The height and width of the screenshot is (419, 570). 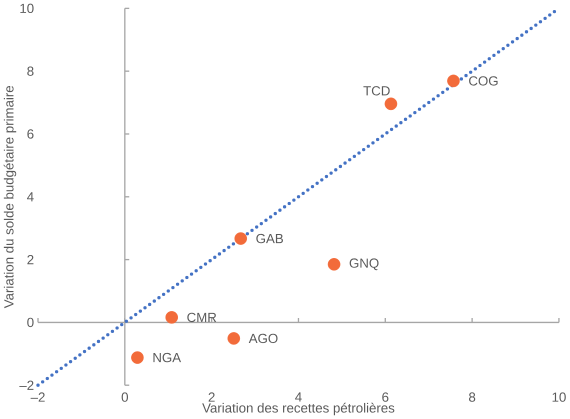 I want to click on y-tick-label: 2, so click(x=30, y=259).